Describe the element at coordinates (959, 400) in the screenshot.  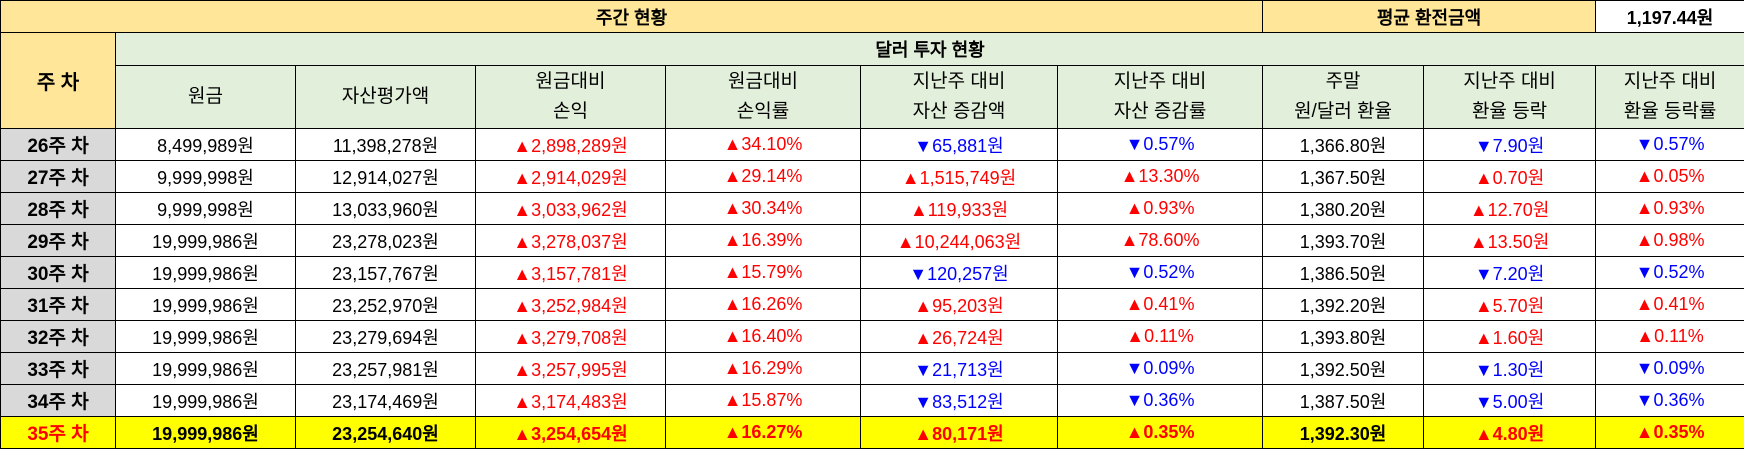
I see `table-cell: ▼83,512원` at that location.